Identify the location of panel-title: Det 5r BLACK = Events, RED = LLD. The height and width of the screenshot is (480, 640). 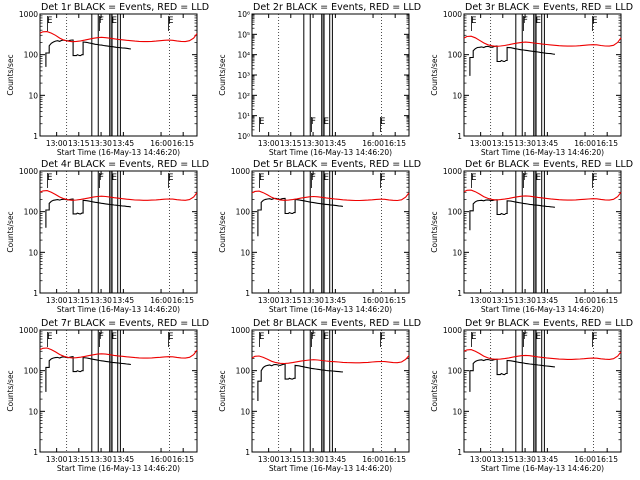
(337, 164).